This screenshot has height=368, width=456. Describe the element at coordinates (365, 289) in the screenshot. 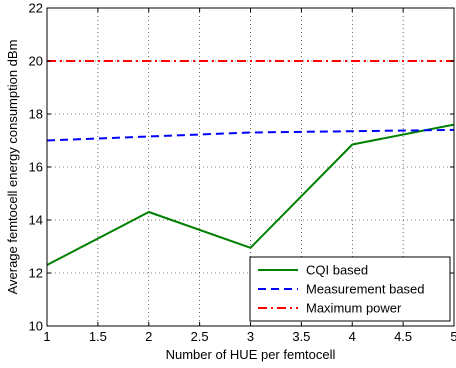

I see `legend-label: Measurement based` at that location.